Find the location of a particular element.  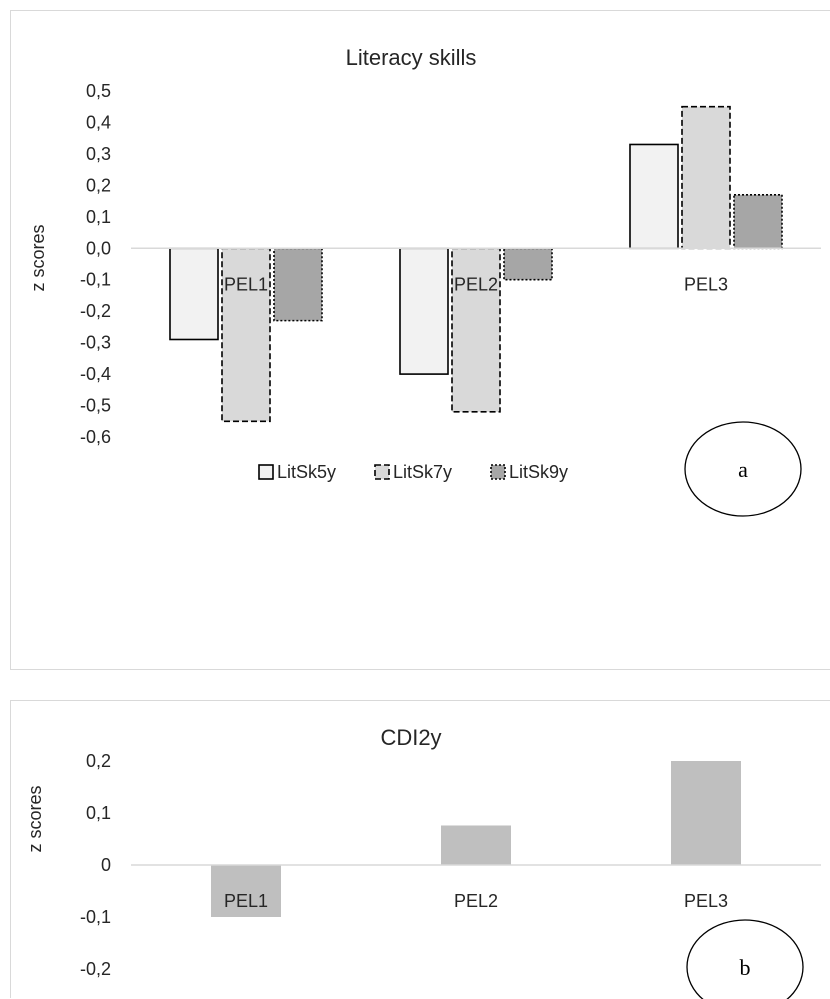

legend-item-LitSk7y: LitSk7y is located at coordinates (413, 472).